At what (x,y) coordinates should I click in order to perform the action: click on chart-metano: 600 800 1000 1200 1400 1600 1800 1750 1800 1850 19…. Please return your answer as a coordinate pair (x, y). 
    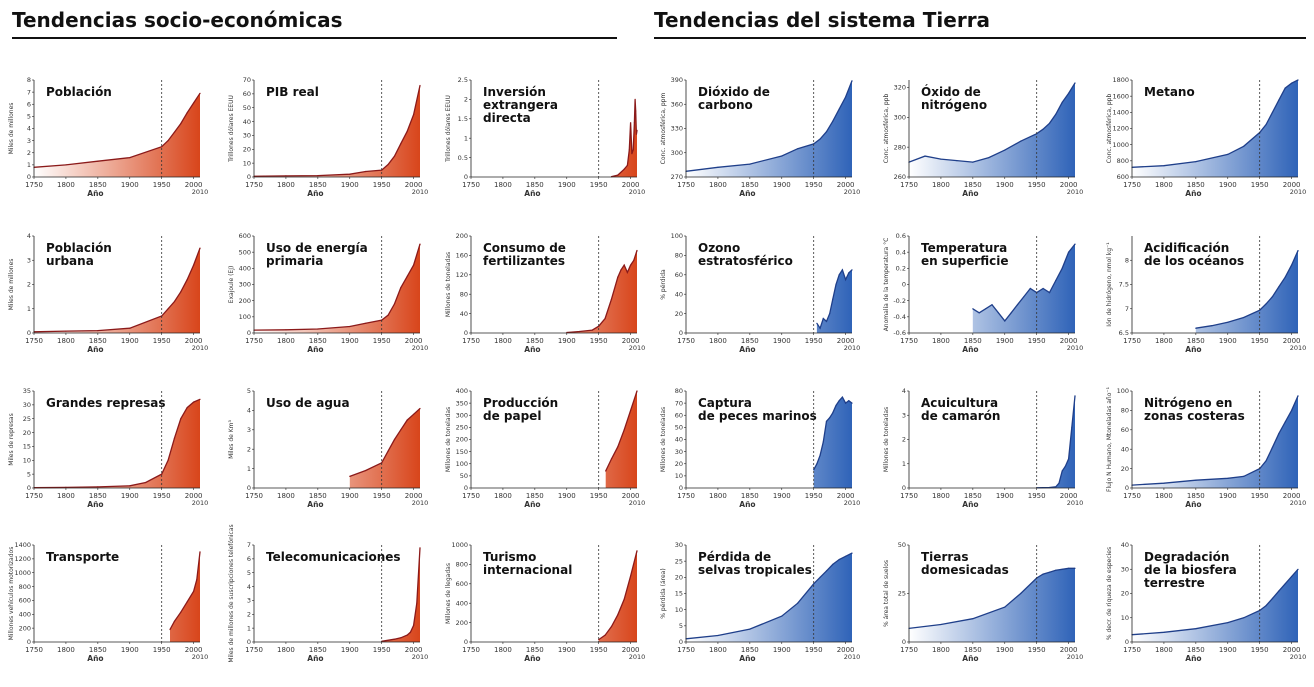
    Looking at the image, I should click on (1203, 147).